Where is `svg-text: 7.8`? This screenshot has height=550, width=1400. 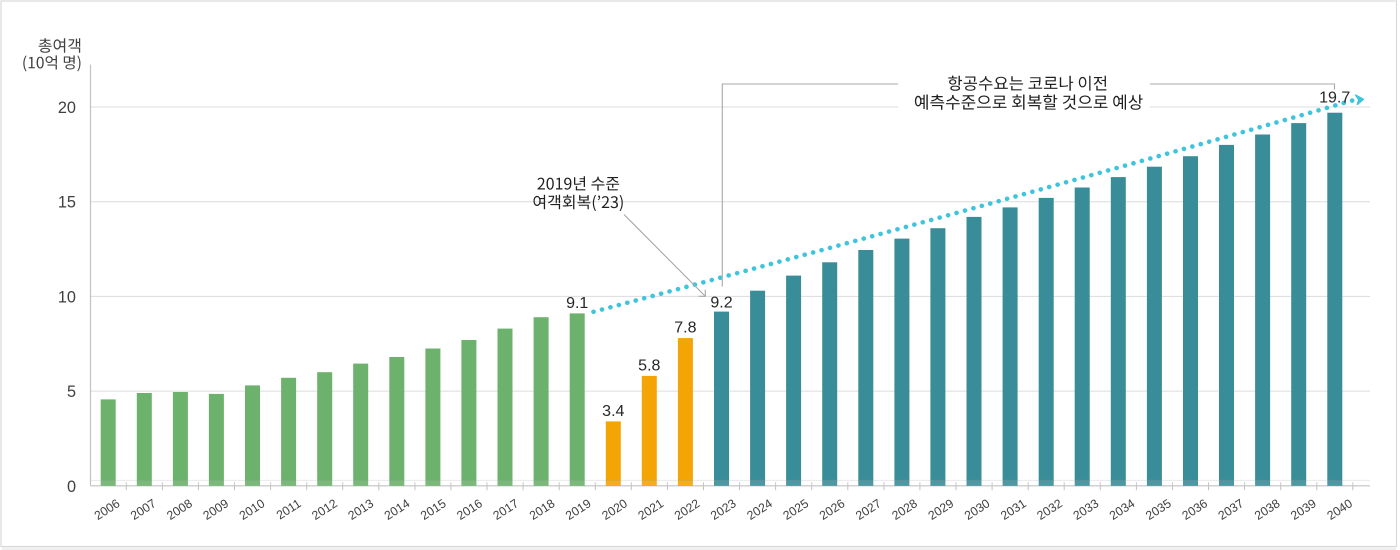
svg-text: 7.8 is located at coordinates (685, 328).